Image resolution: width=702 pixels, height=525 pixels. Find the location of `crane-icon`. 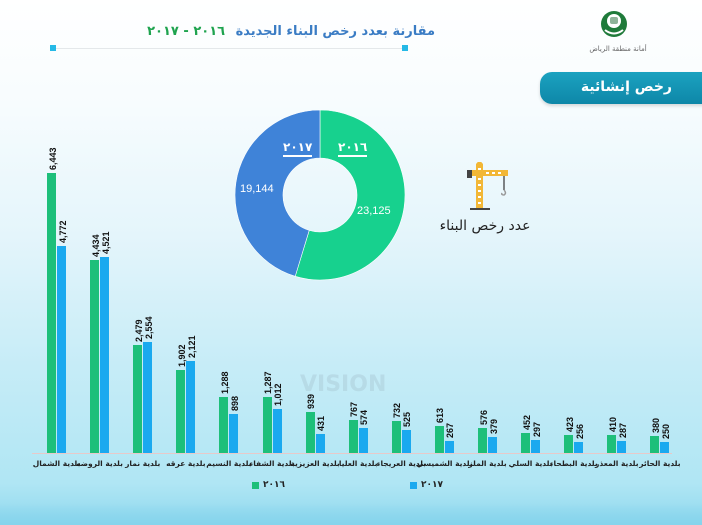

crane-icon is located at coordinates (487, 186).